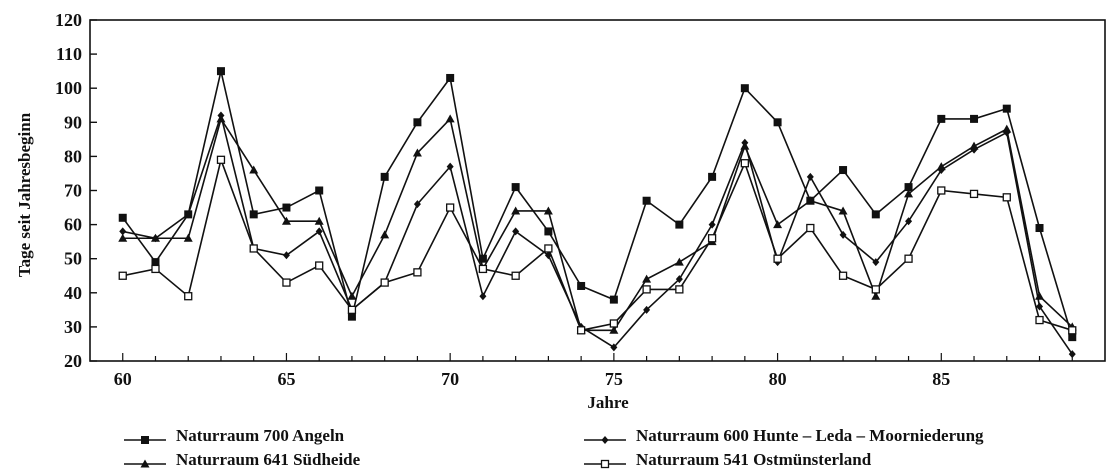  I want to click on x-axis: 60 65 70 75 80 85, so click(593, 371).